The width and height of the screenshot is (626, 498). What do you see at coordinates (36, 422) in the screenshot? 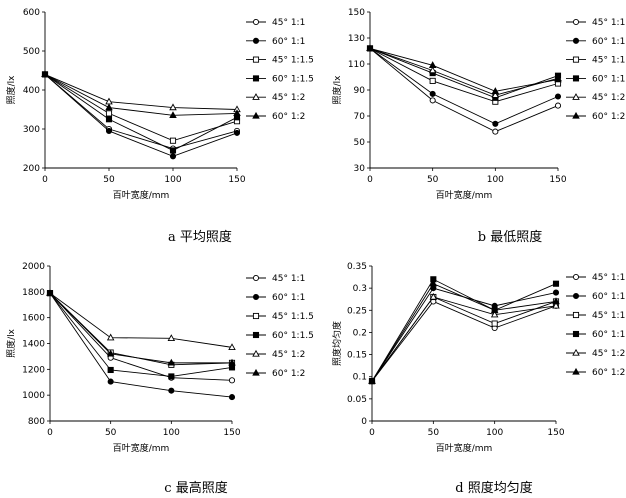
I see `y-tick-label: 800` at bounding box center [36, 422].